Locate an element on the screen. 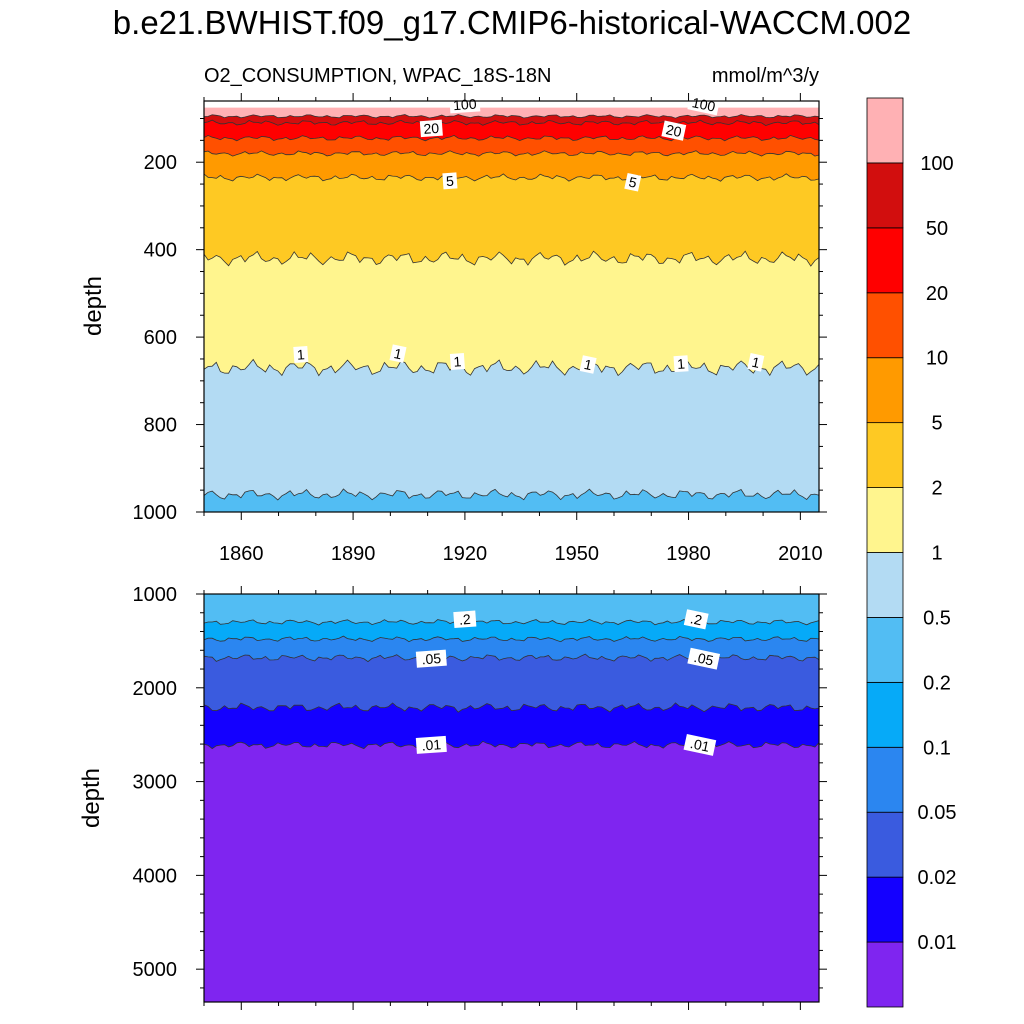 Image resolution: width=1024 pixels, height=1024 pixels. x-tick-label: 1860 is located at coordinates (241, 554).